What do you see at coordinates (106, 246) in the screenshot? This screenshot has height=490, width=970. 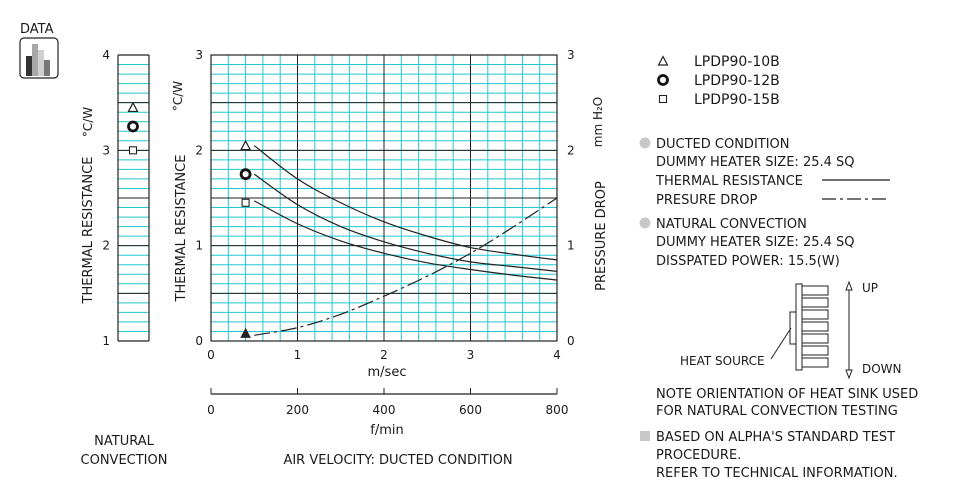 I see `natural-ytick-label: 2` at bounding box center [106, 246].